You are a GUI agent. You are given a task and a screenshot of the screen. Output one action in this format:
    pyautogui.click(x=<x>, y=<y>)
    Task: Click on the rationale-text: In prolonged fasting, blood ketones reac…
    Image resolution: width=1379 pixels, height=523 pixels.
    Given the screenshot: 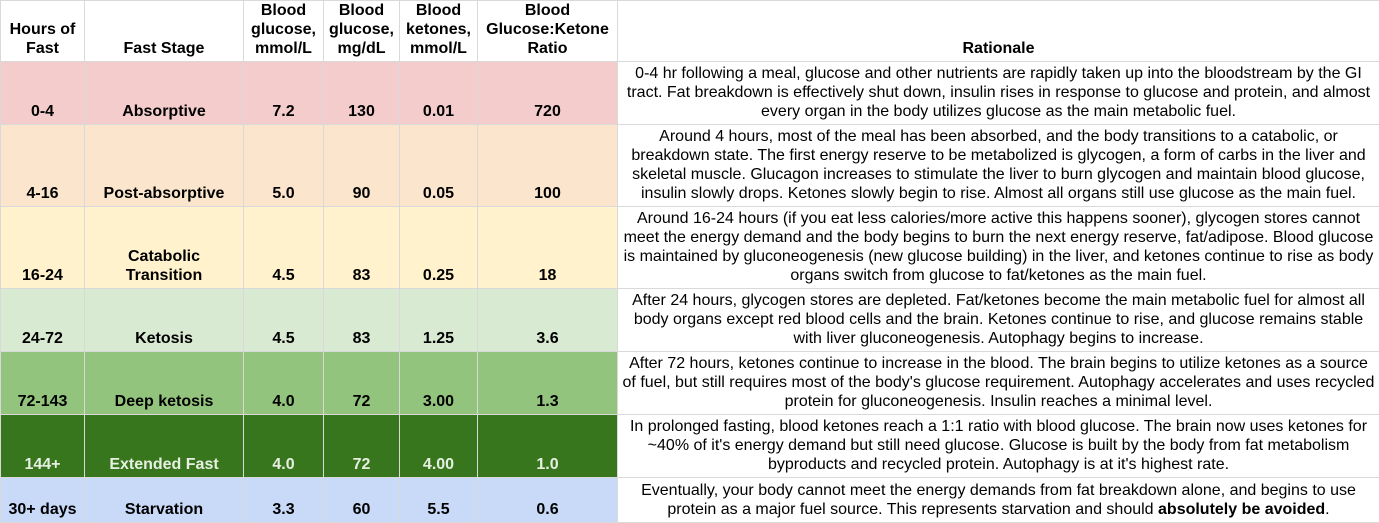 What is the action you would take?
    pyautogui.click(x=998, y=445)
    